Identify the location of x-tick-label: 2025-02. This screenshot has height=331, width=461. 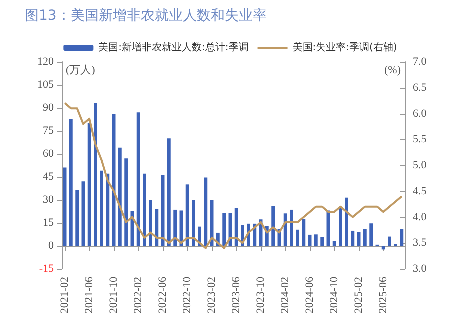
(359, 295).